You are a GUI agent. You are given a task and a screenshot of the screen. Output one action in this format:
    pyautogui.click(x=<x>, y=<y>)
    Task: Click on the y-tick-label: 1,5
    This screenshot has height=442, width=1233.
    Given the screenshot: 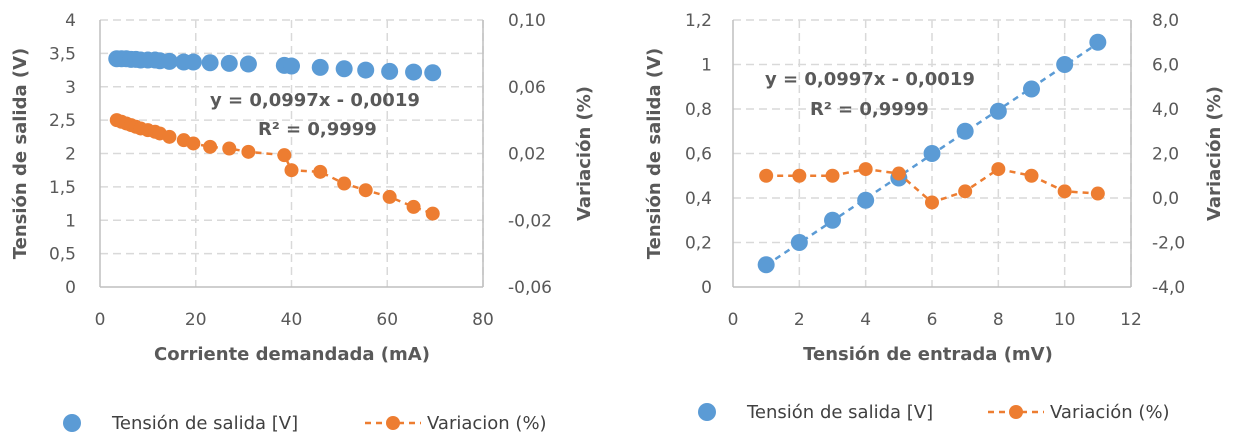 What is the action you would take?
    pyautogui.click(x=62, y=188)
    